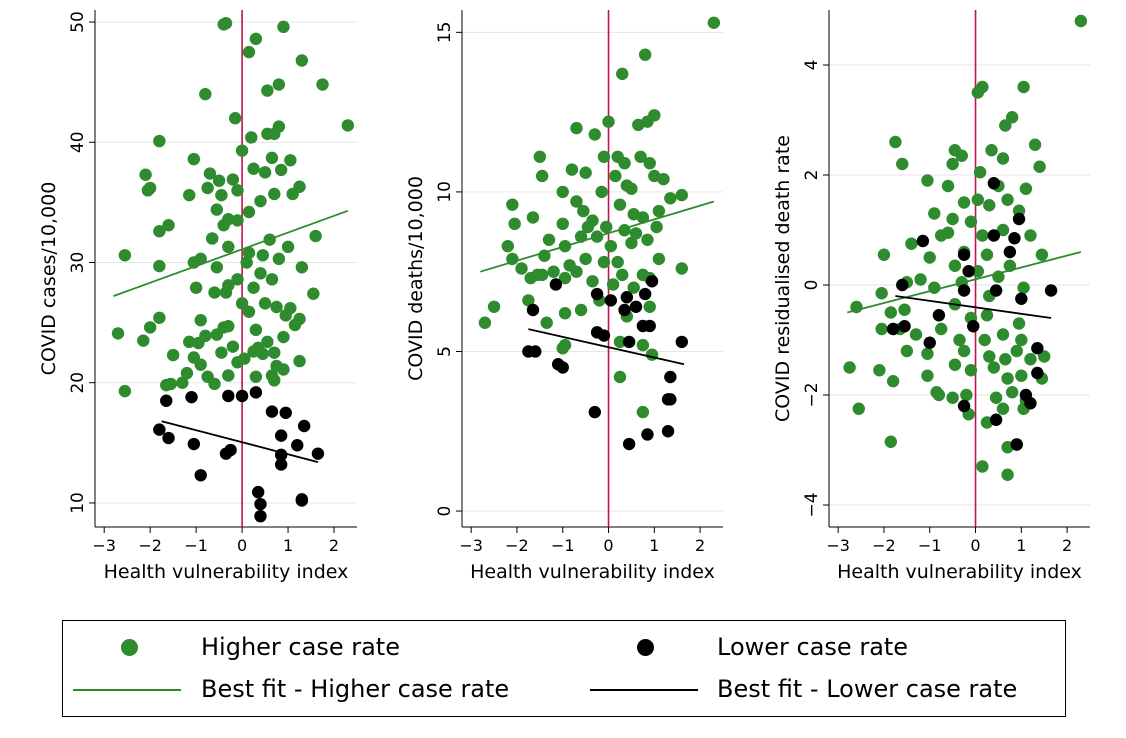 This screenshot has height=738, width=1126. Describe the element at coordinates (355, 689) in the screenshot. I see `legend-label-higher-fit: Best fit - Higher case rate` at that location.